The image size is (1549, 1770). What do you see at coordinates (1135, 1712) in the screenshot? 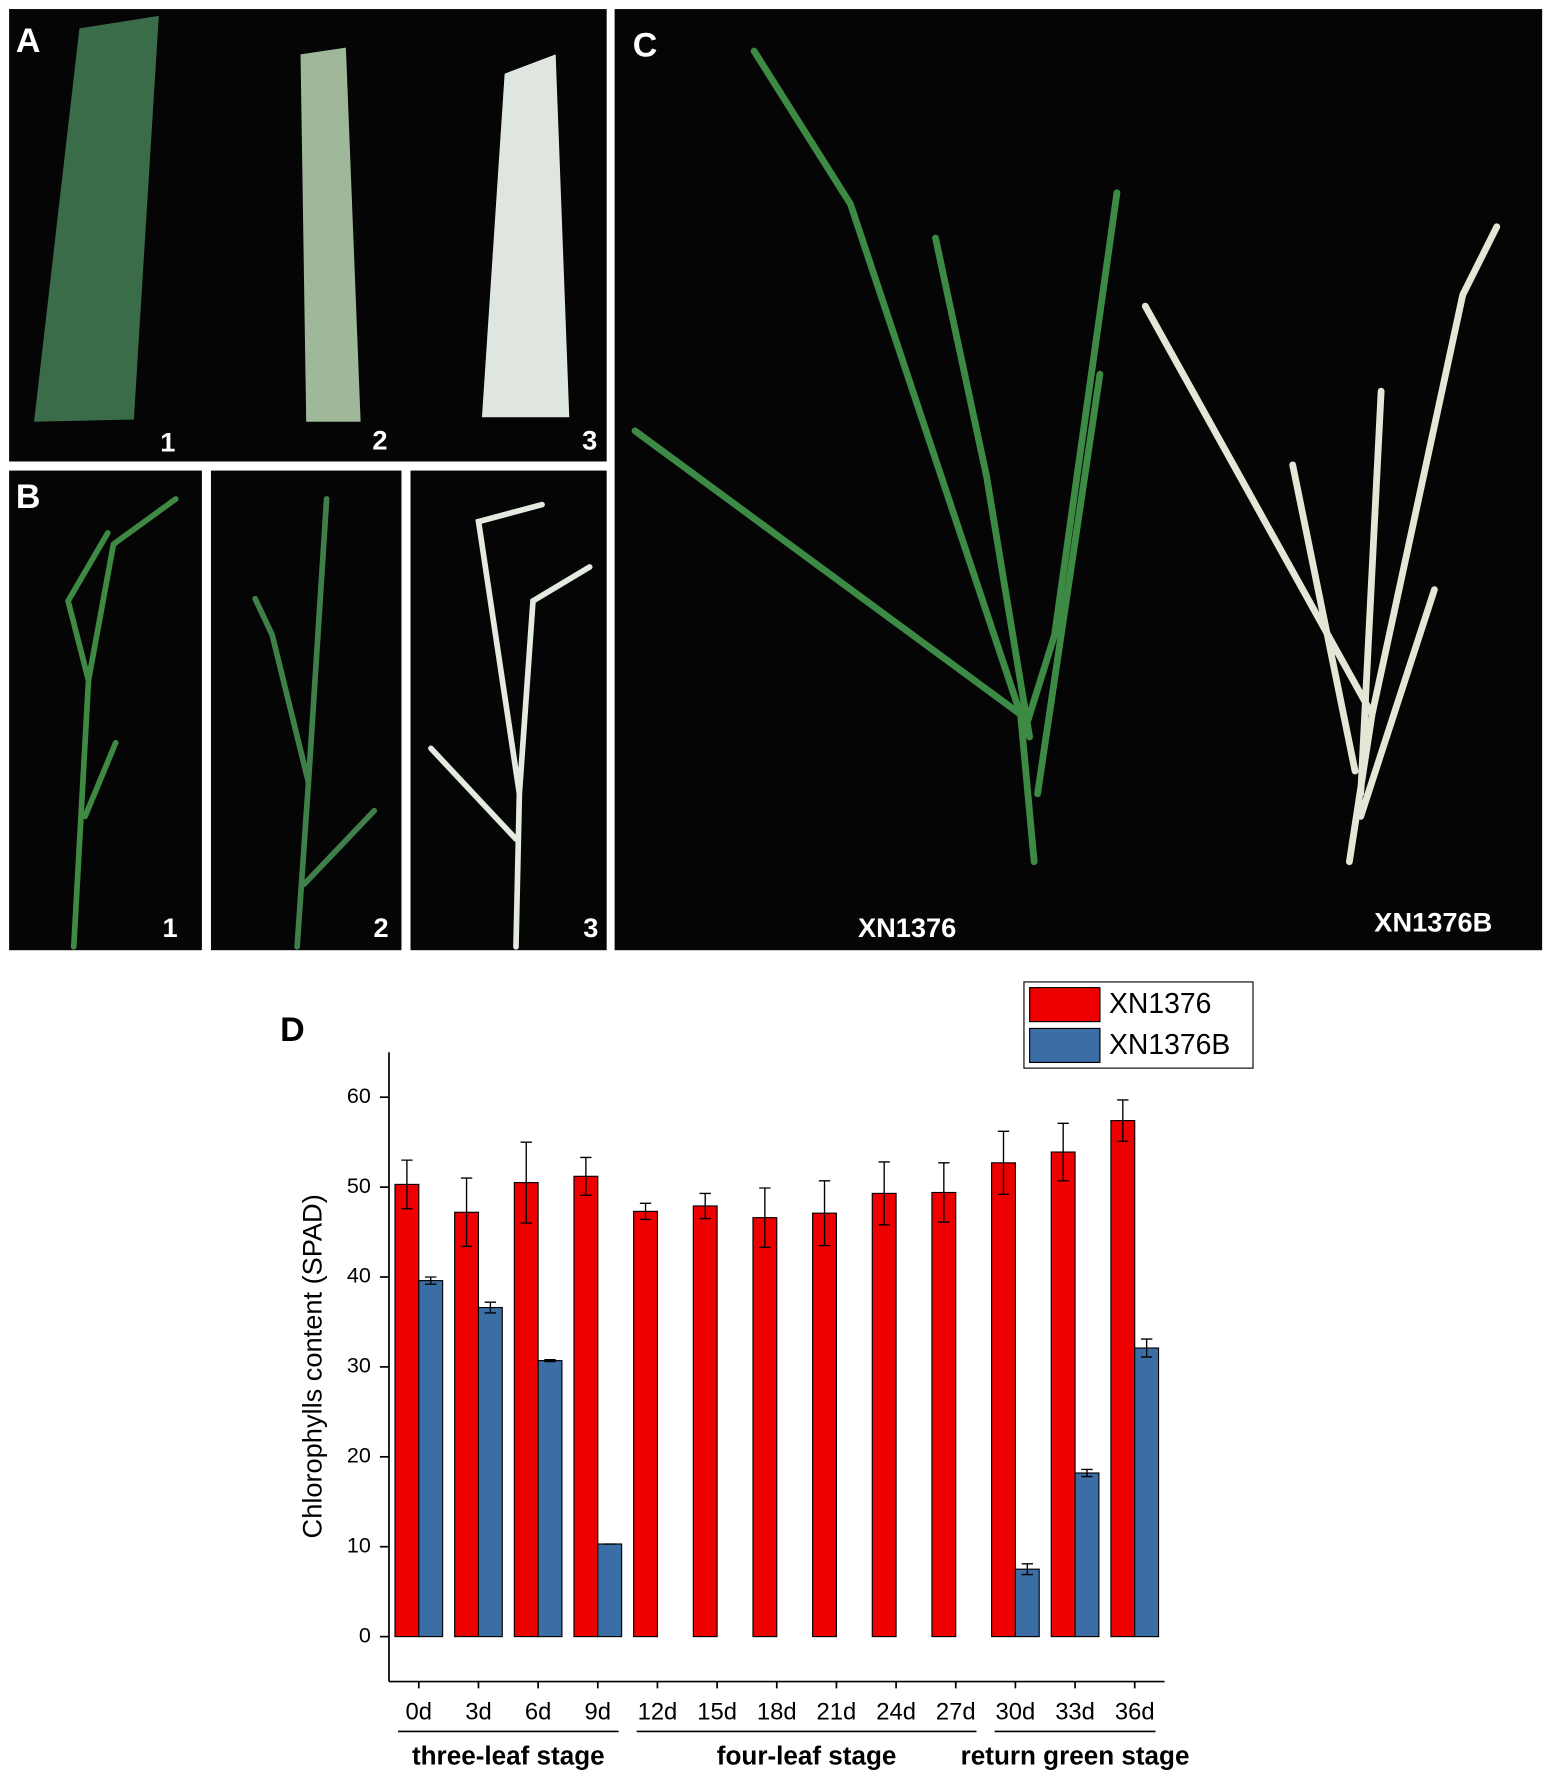
I see `x-tick-label: 36d` at bounding box center [1135, 1712].